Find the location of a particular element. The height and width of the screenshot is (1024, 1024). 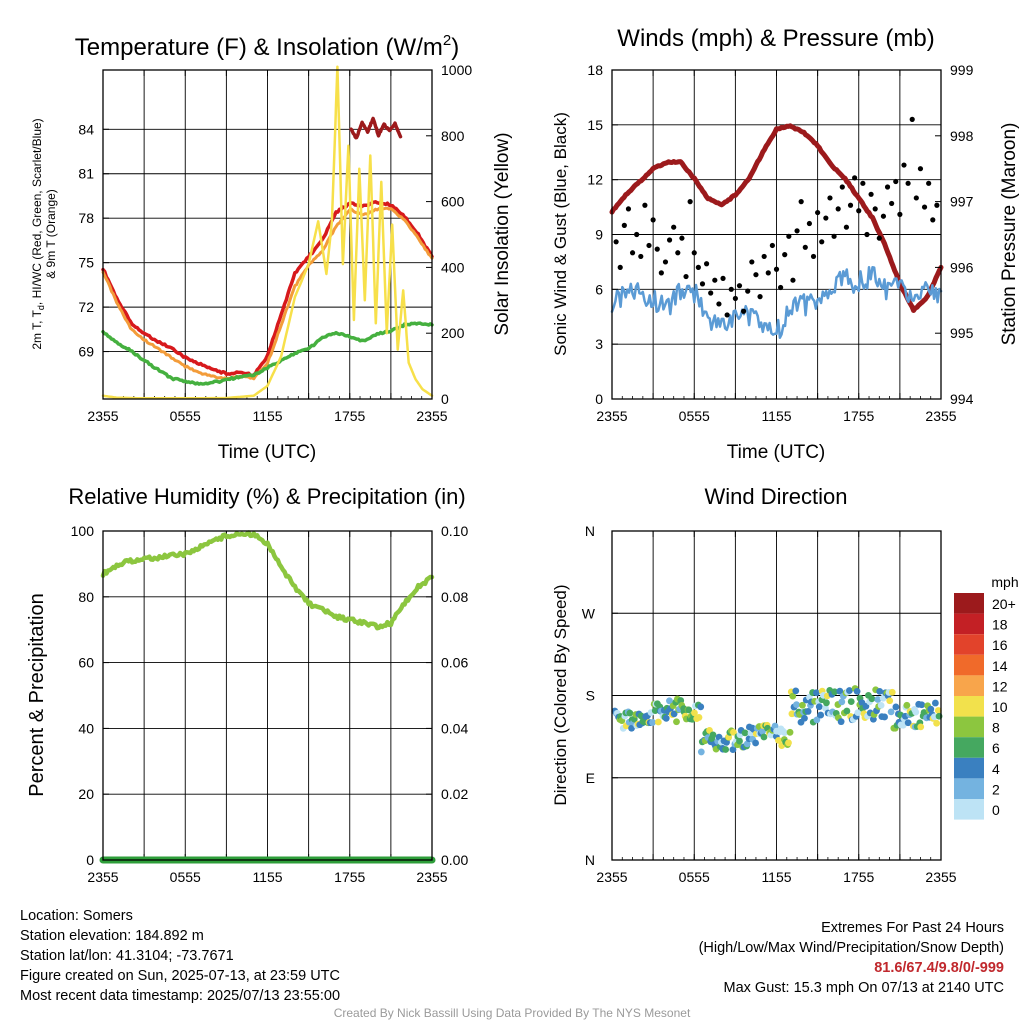

rh-xtick-label: 1755 is located at coordinates (349, 877).